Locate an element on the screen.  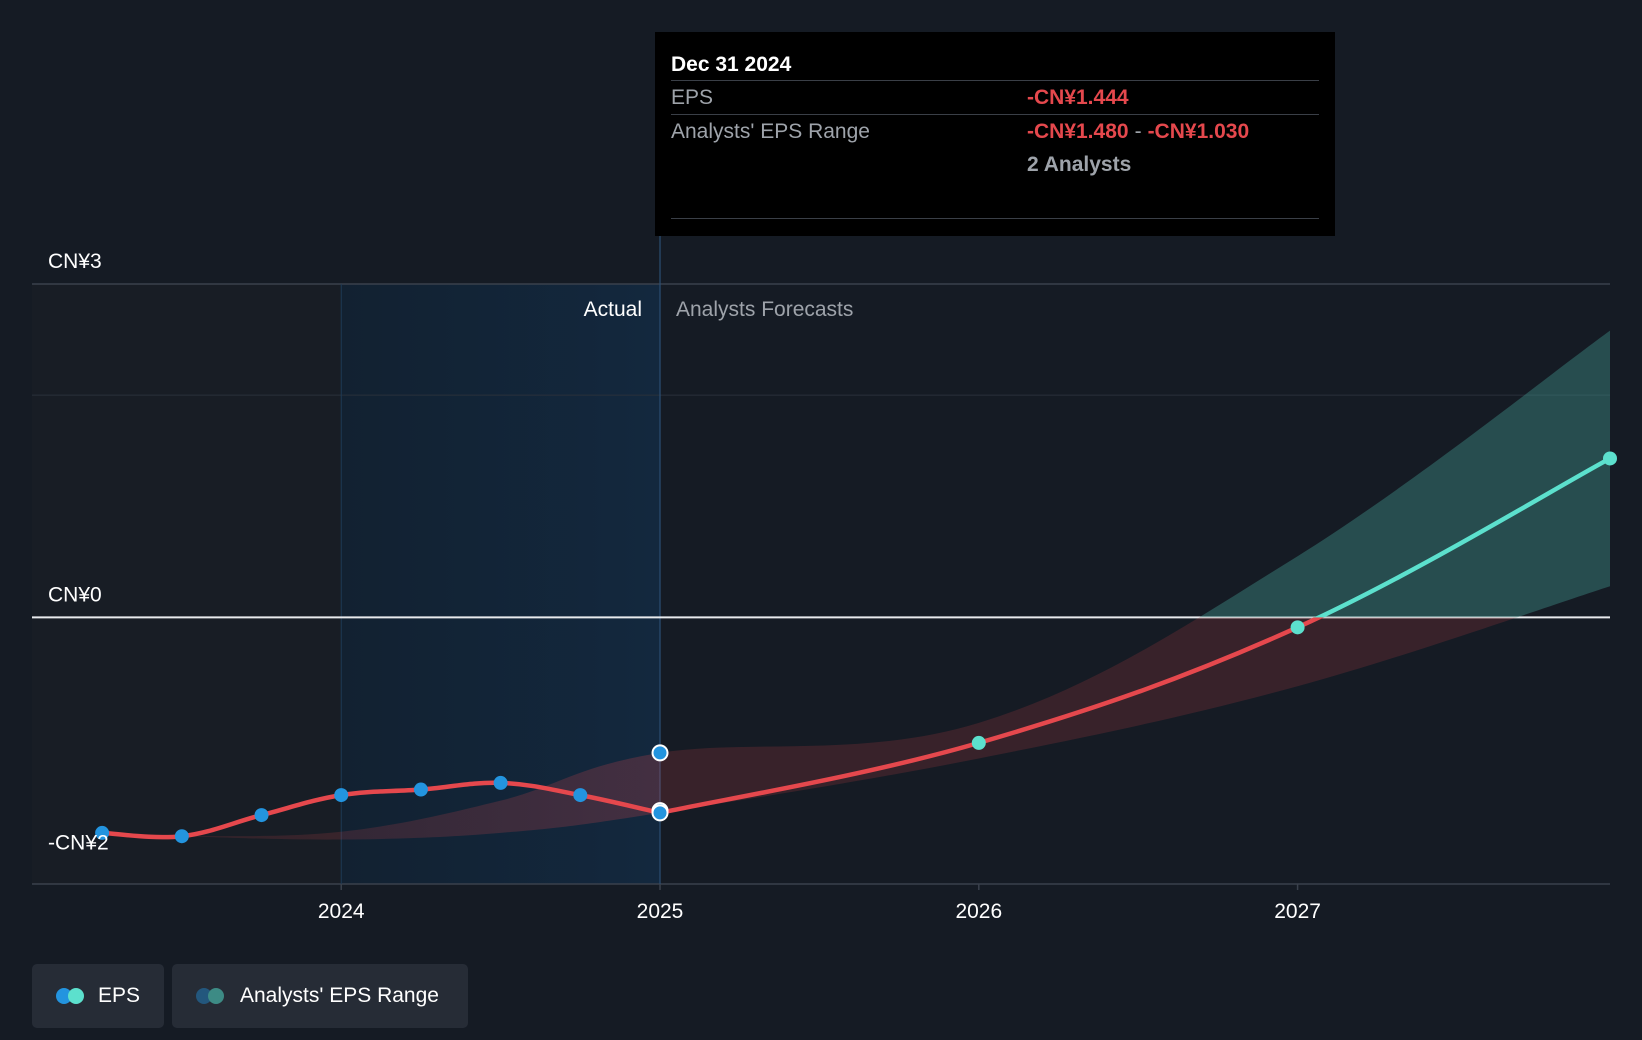
x-tick-label: 2026 is located at coordinates (978, 911).